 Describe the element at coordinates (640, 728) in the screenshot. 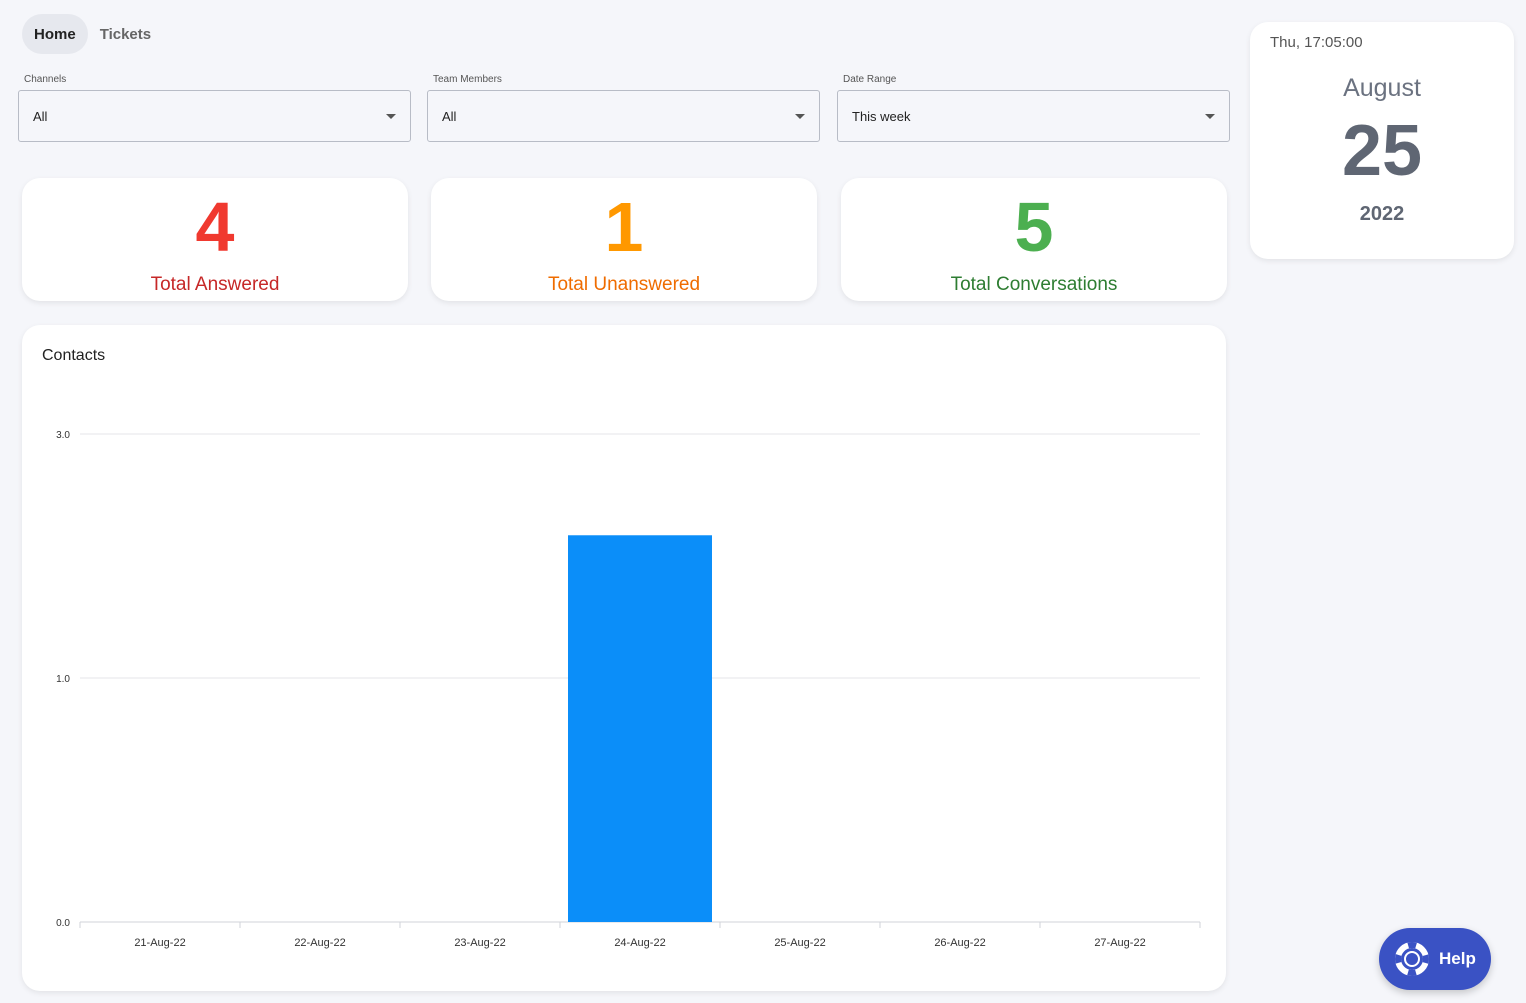

I see `bar` at that location.